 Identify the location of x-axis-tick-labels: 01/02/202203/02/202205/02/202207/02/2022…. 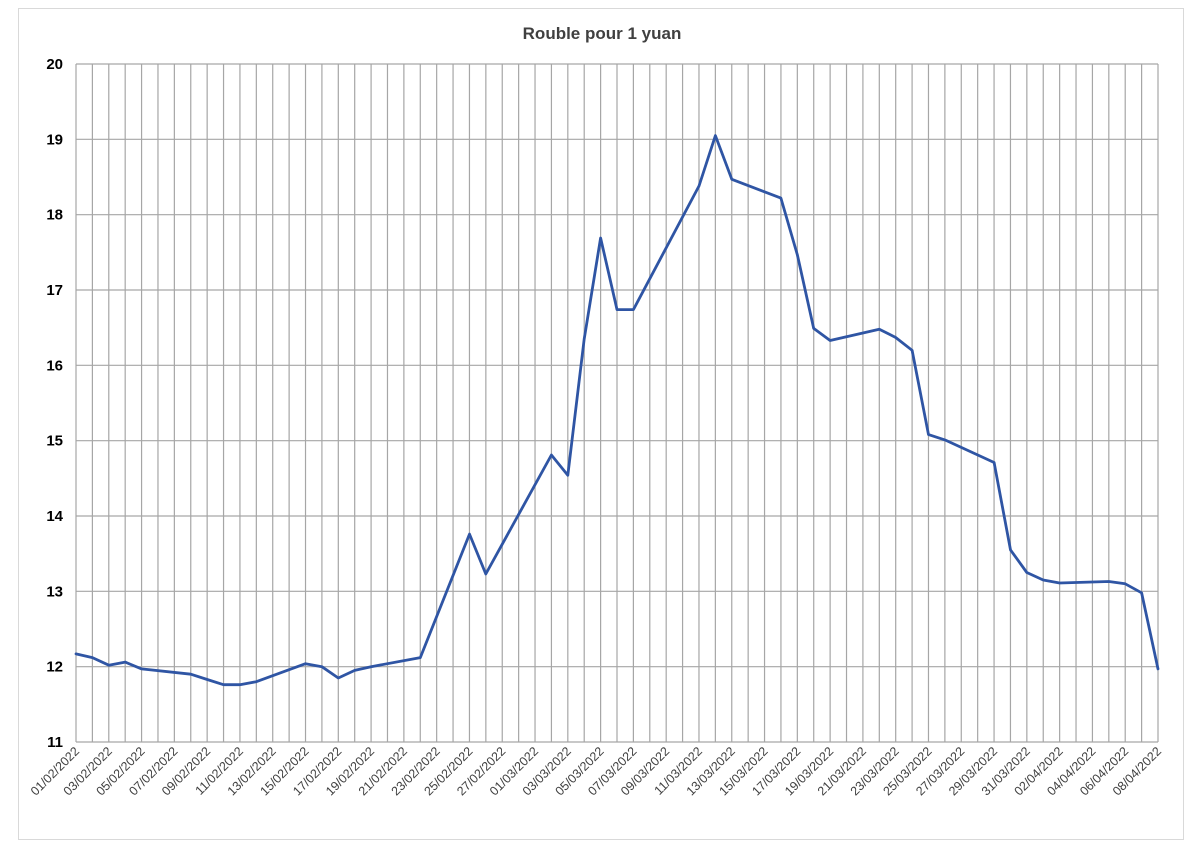
(596, 771).